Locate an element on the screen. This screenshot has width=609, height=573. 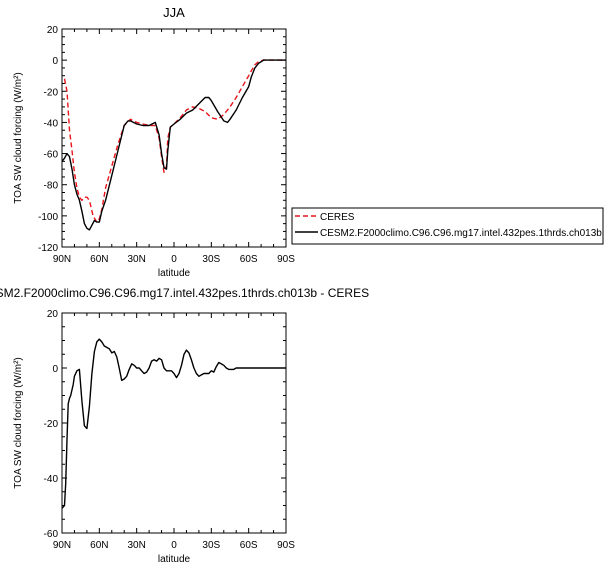
chart-title: JJA is located at coordinates (174, 12).